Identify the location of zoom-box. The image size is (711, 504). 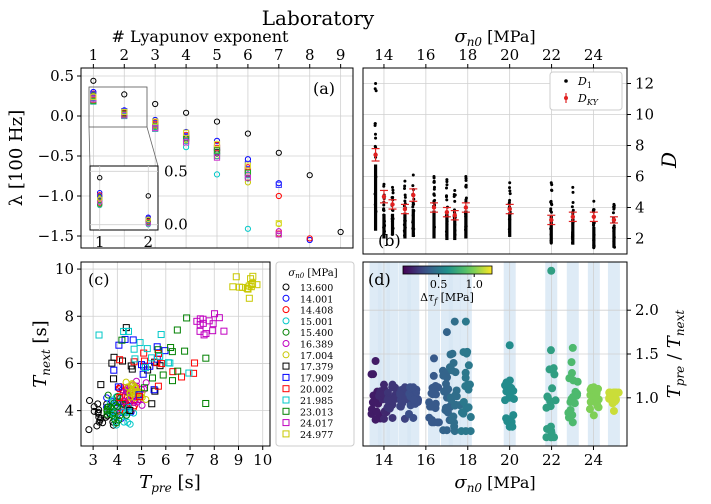
(118, 107).